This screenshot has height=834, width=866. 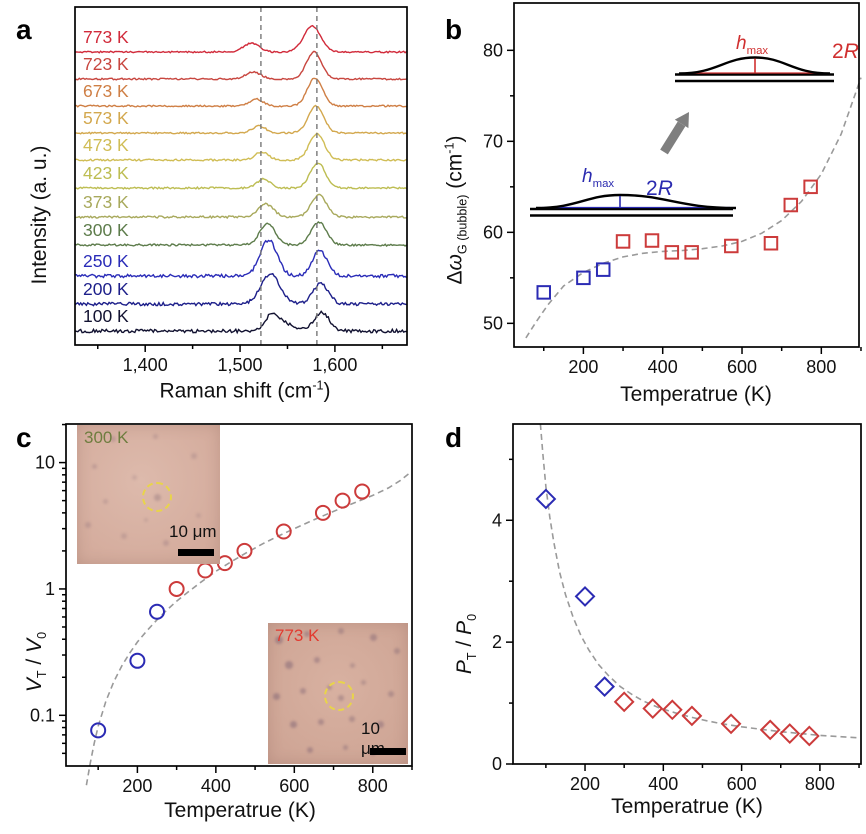 What do you see at coordinates (50, 589) in the screenshot?
I see `svg-text: 1` at bounding box center [50, 589].